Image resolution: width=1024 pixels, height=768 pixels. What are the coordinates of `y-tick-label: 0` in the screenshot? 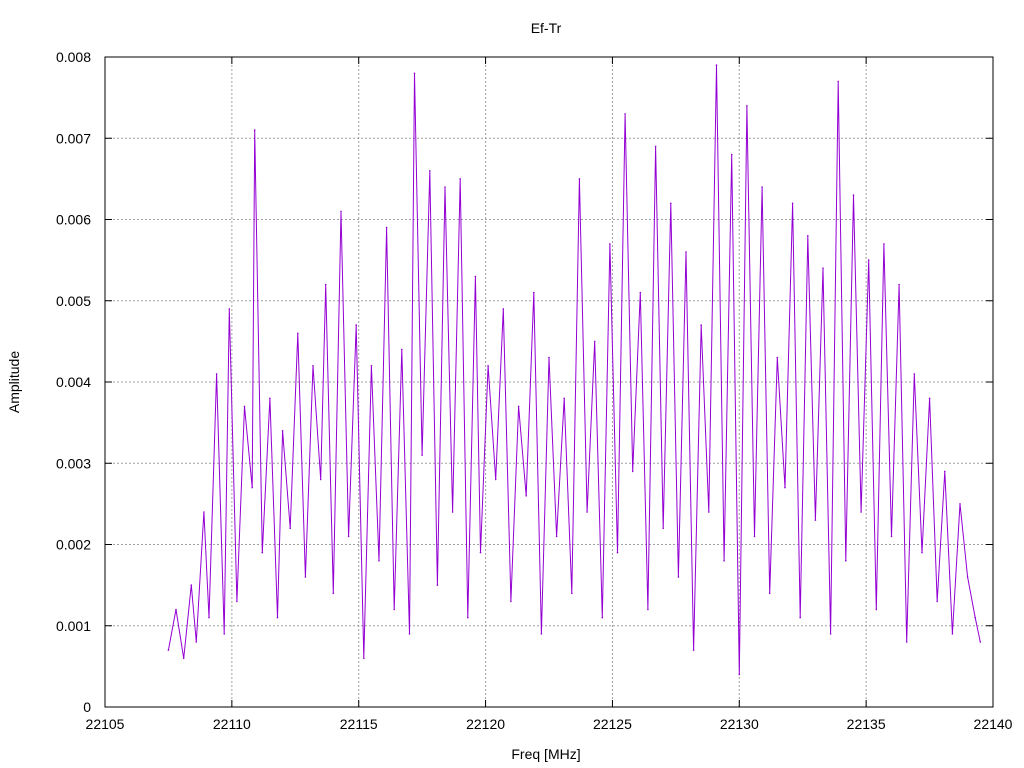 It's located at (87, 707).